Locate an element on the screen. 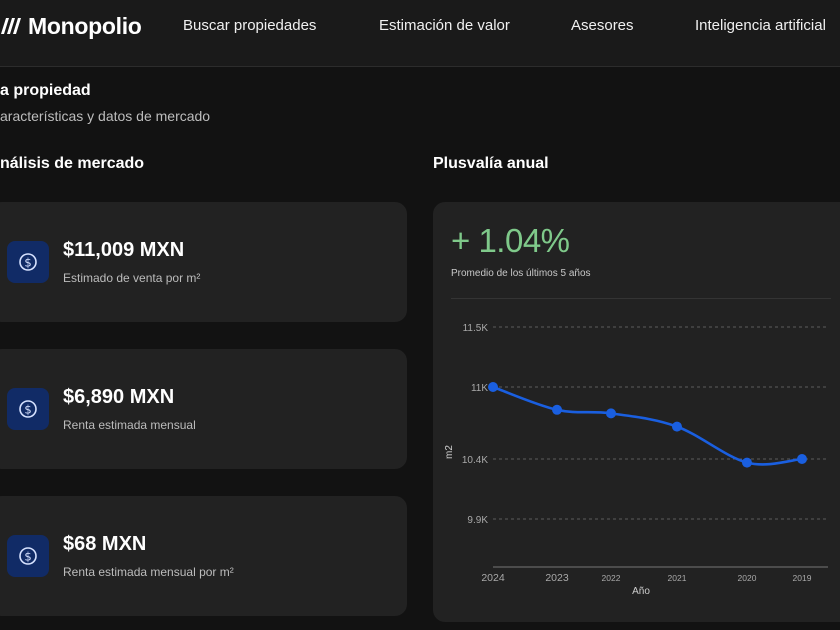  divider is located at coordinates (641, 298).